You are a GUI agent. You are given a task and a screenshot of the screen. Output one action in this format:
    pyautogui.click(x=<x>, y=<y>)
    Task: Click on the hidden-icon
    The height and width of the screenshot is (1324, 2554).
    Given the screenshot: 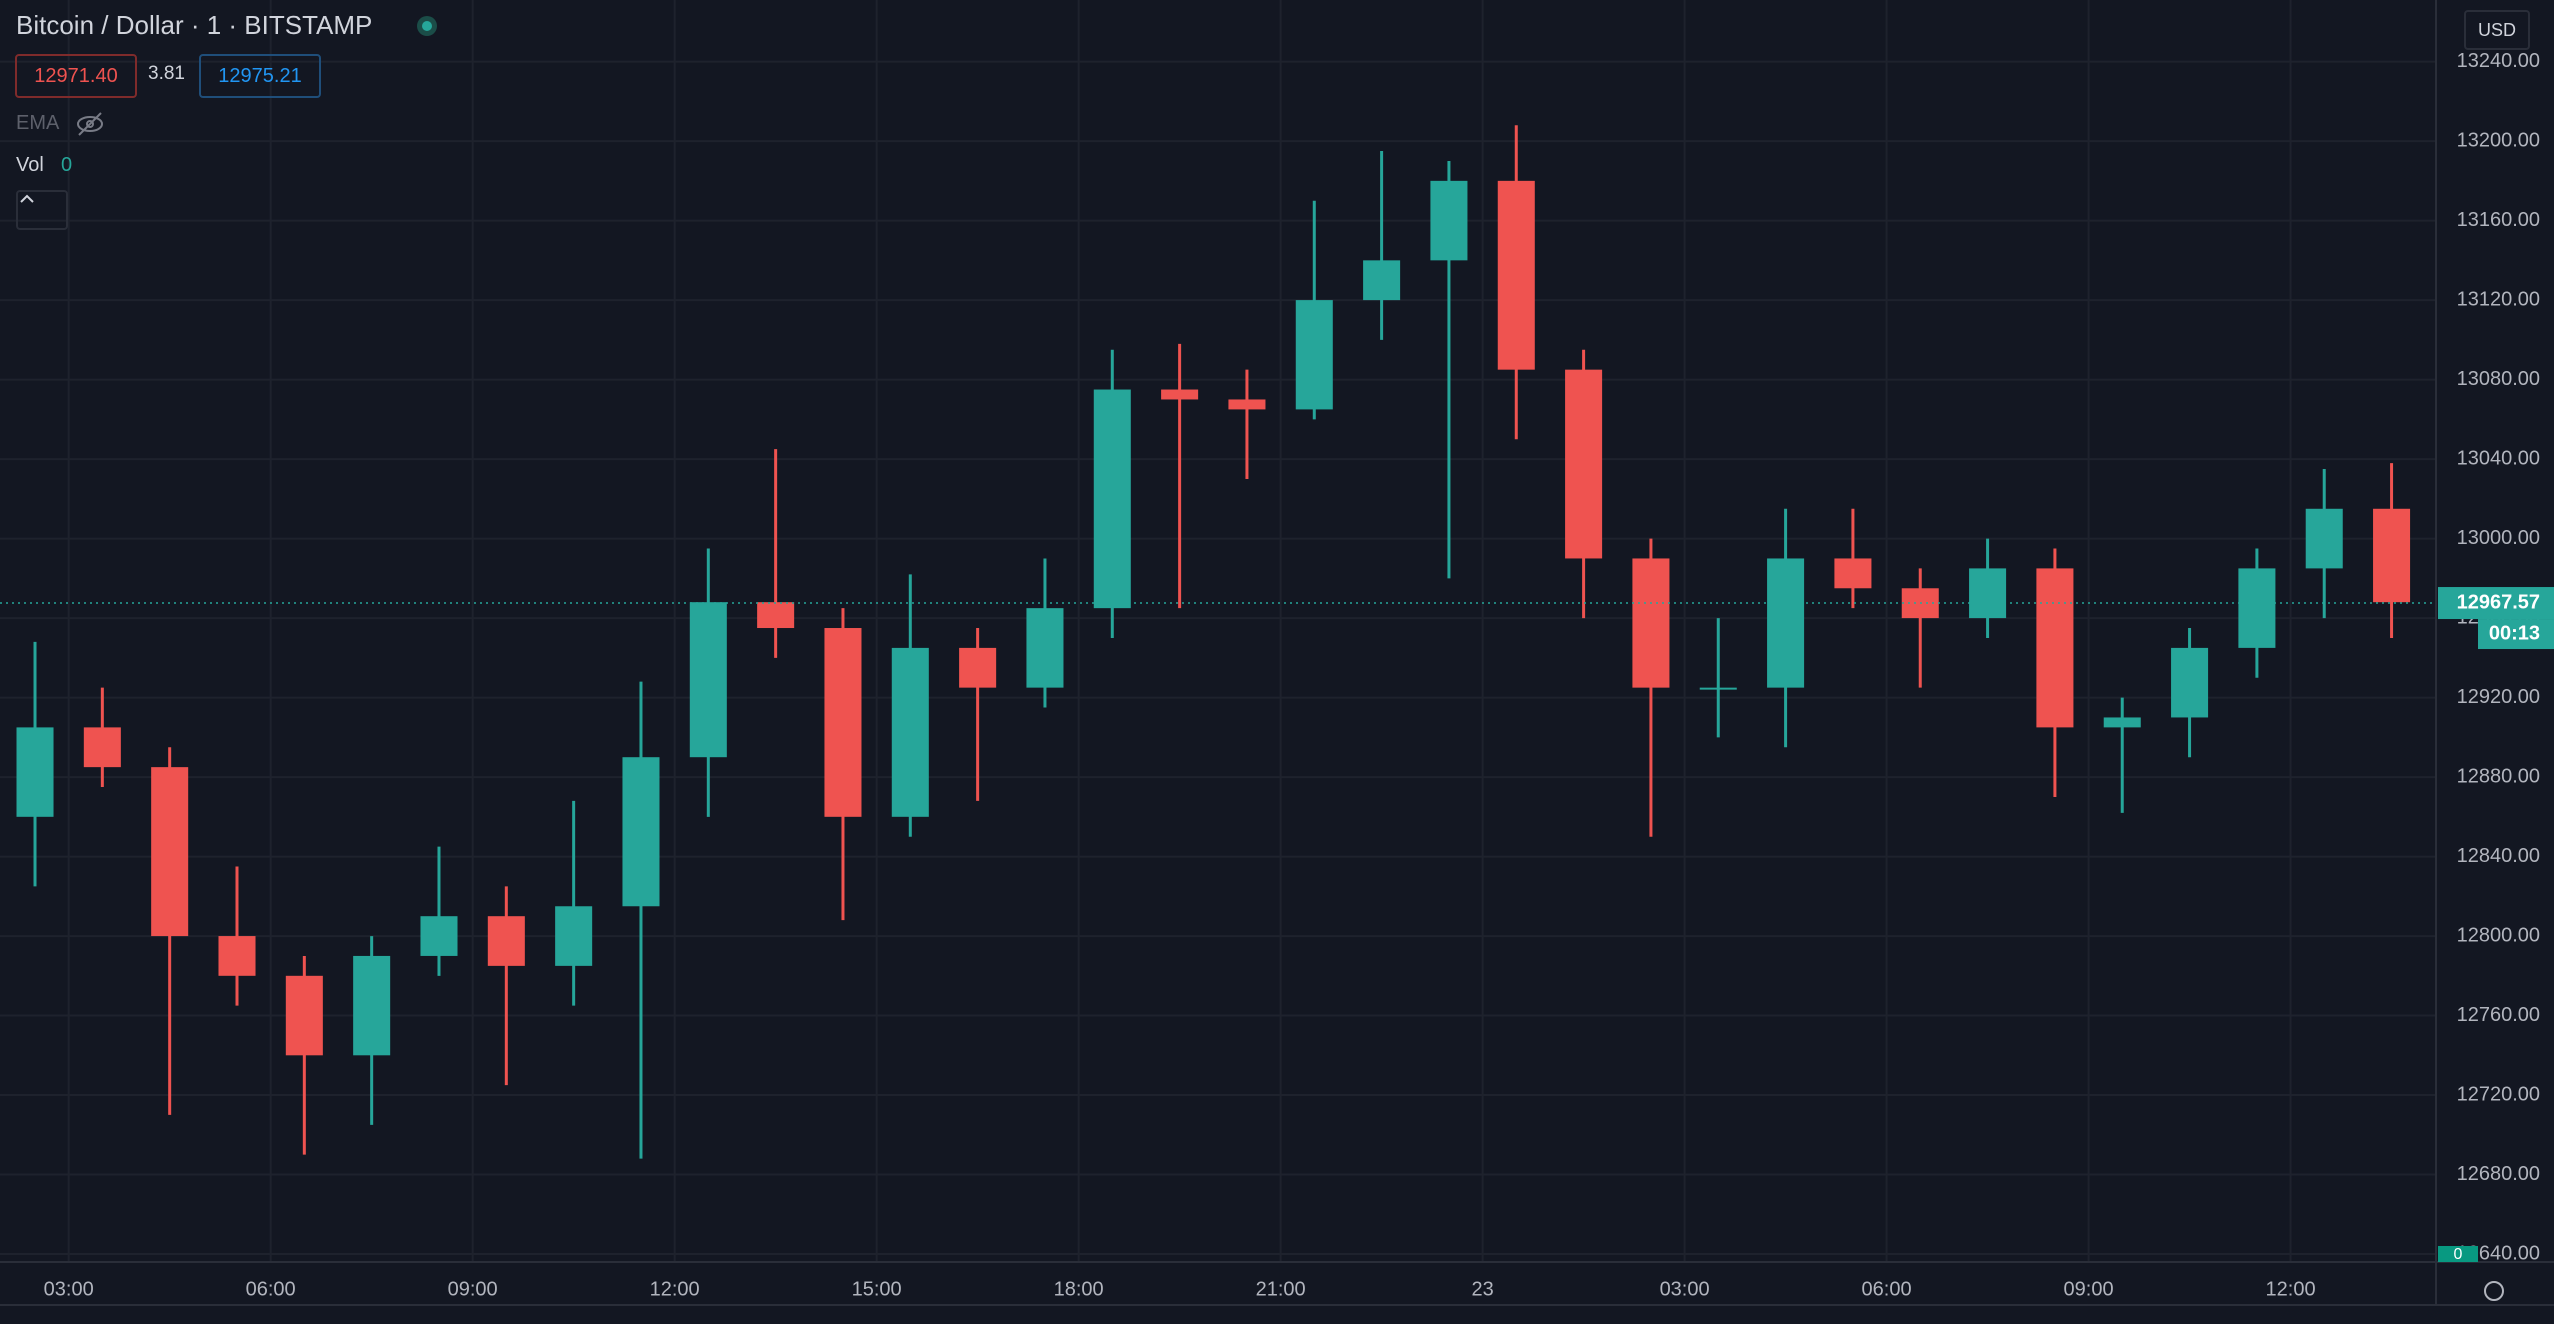 What is the action you would take?
    pyautogui.click(x=90, y=124)
    